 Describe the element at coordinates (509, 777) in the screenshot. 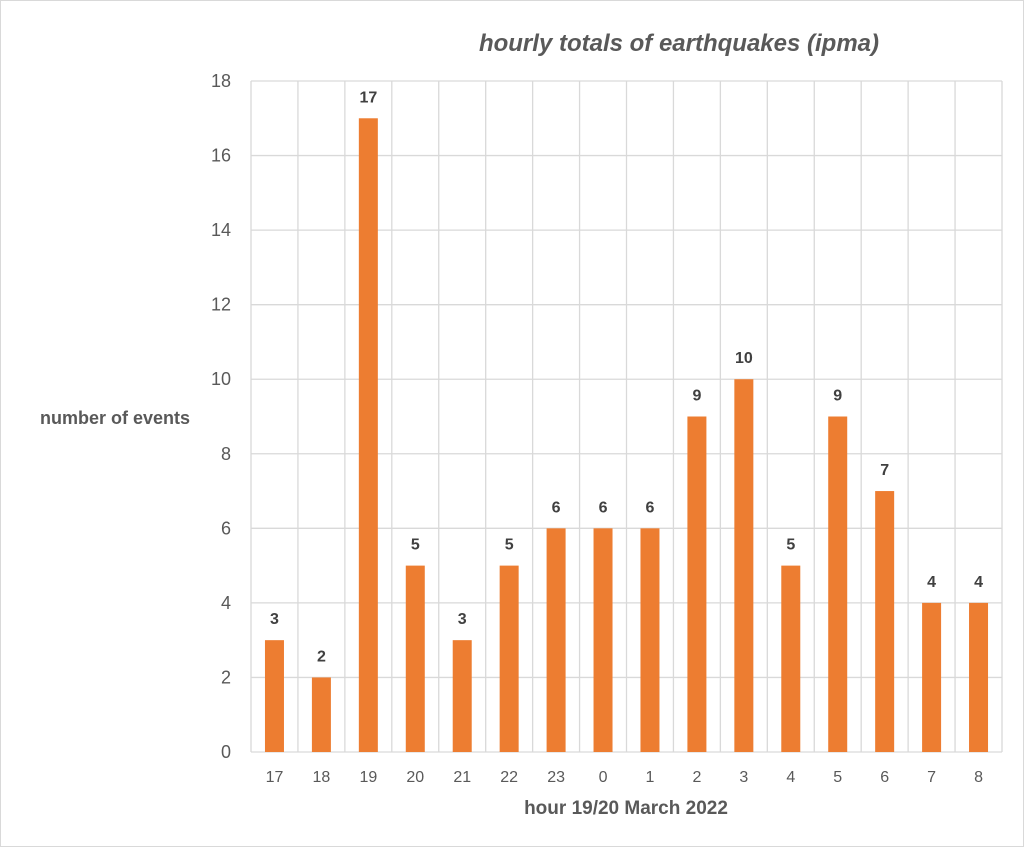

I see `x-tick-label-22: 22` at that location.